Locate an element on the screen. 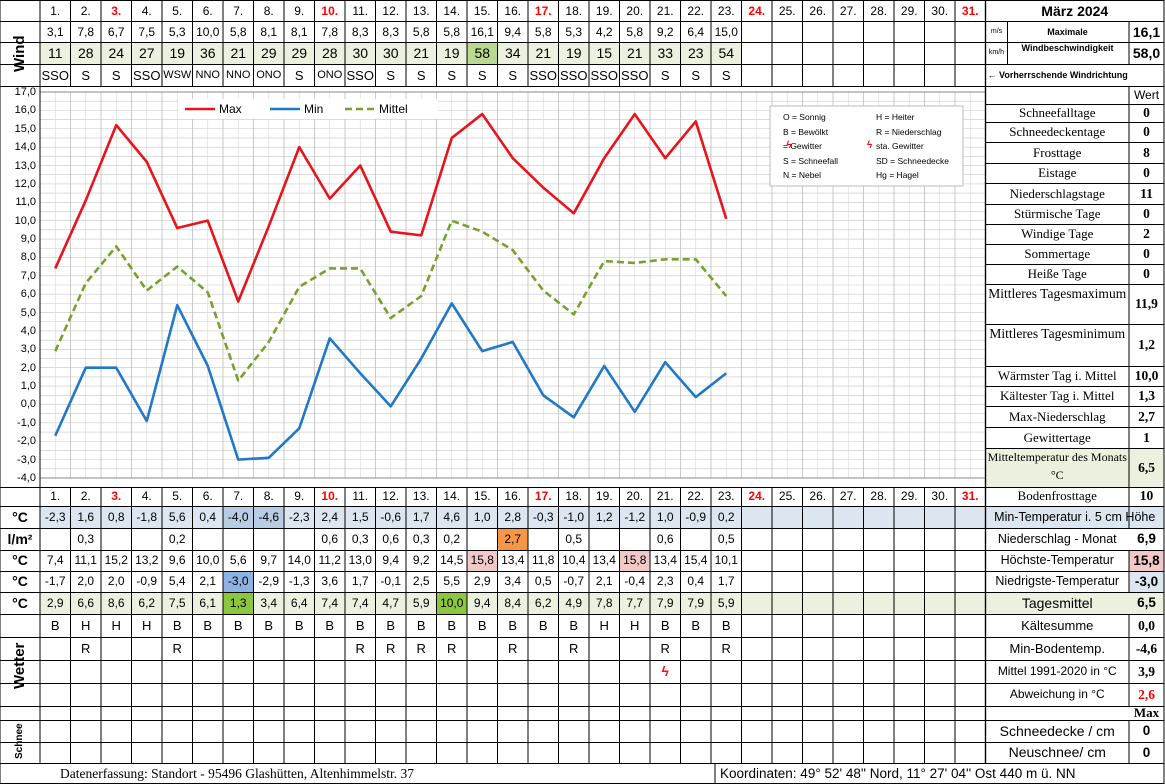  day-header: 8. is located at coordinates (268, 11).